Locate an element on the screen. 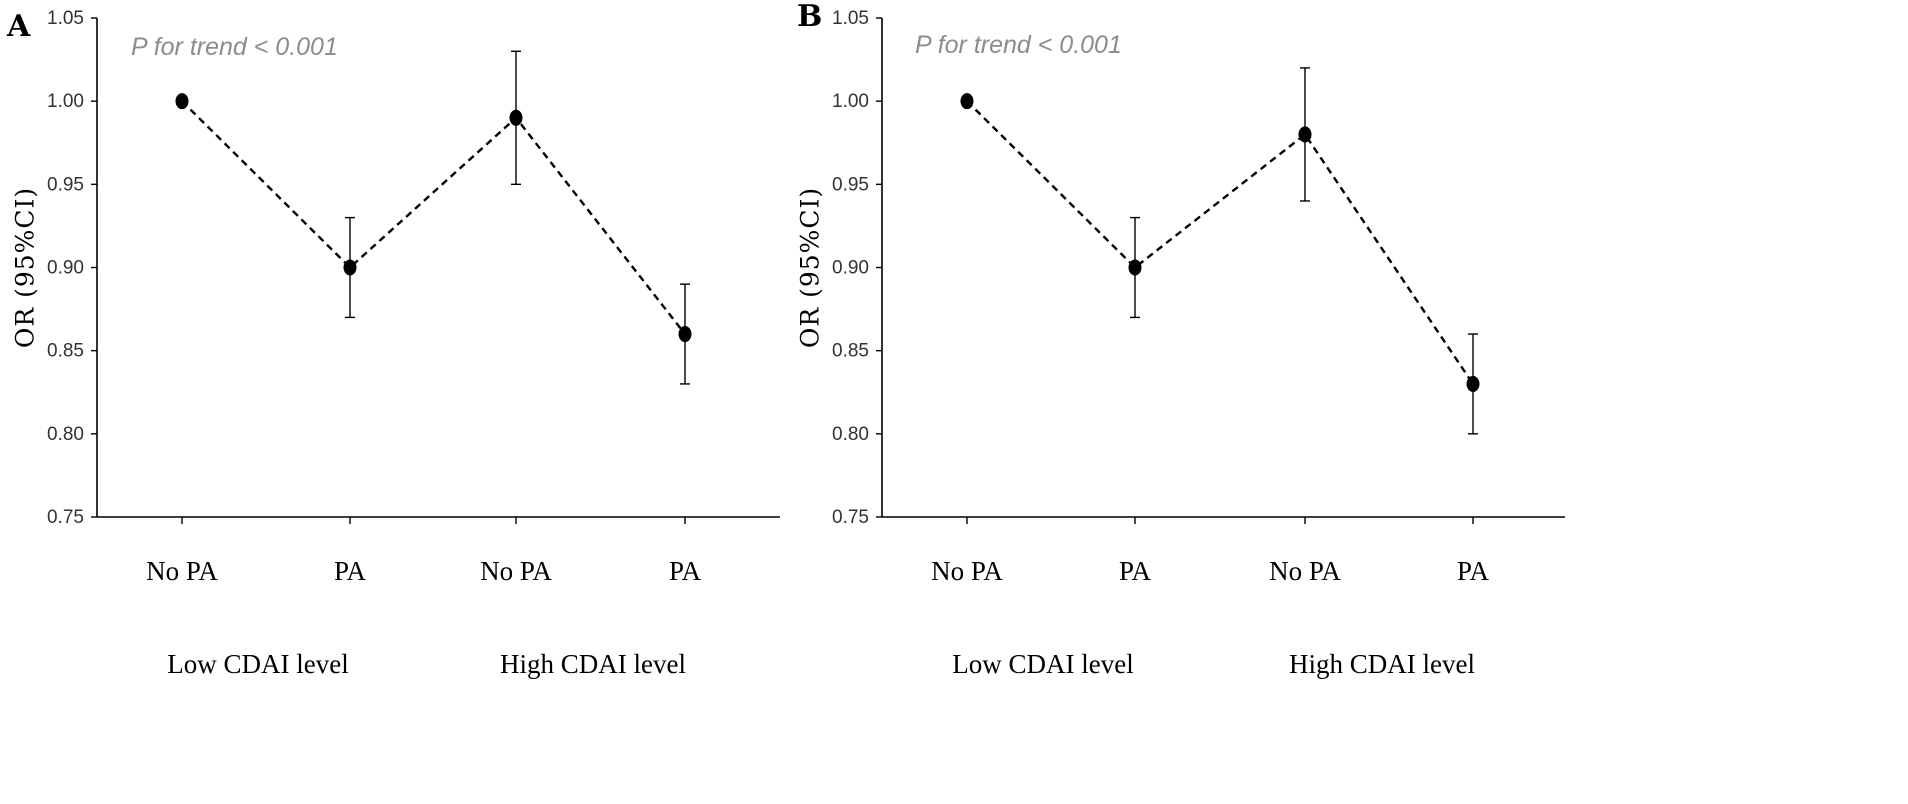  panel-letter: B is located at coordinates (809, 17).